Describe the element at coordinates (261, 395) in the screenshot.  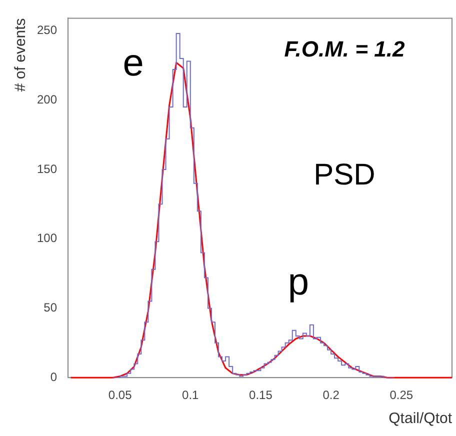
I see `x-tick-label: 0.15` at that location.